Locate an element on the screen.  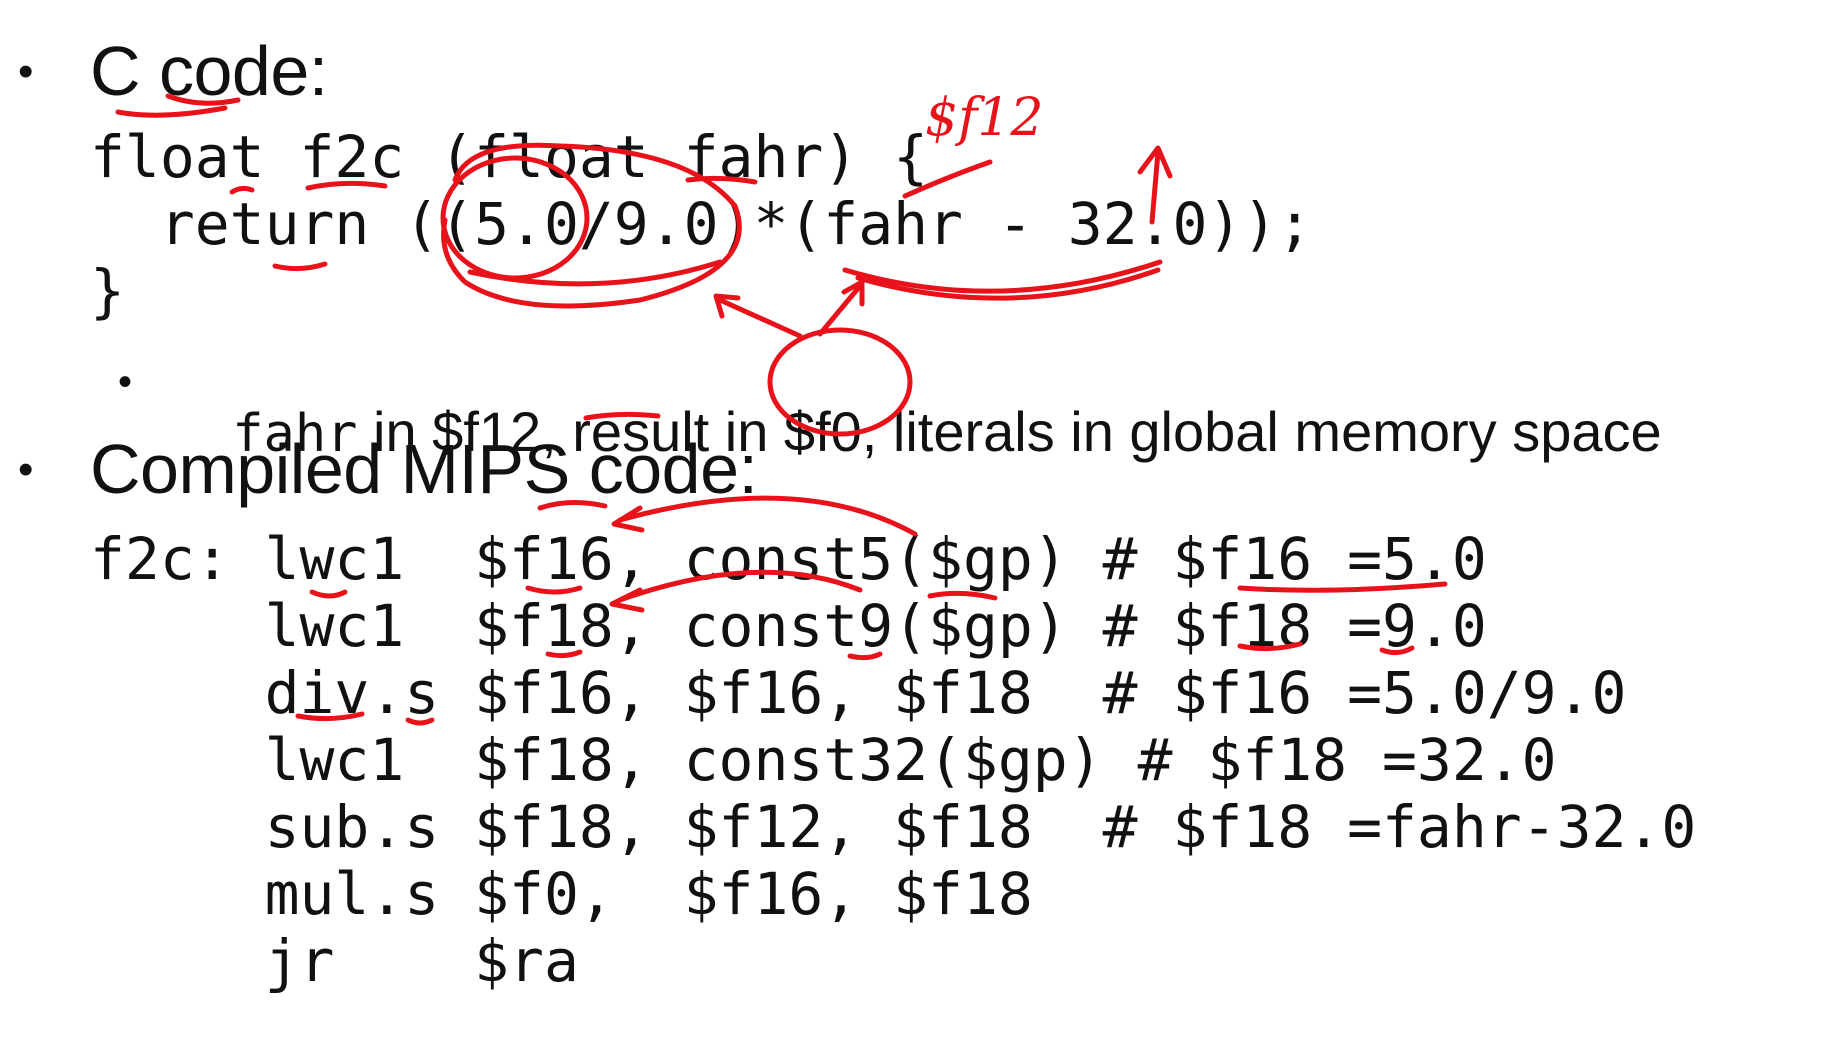
line-f0-right is located at coordinates (840, 310).